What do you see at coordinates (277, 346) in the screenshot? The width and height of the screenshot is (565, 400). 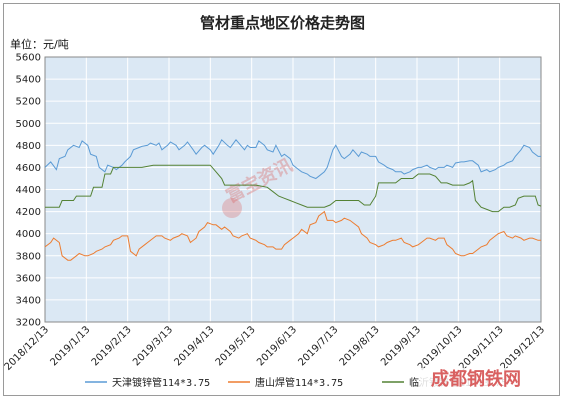 I see `x-tick-label: 2019/6/13` at bounding box center [277, 346].